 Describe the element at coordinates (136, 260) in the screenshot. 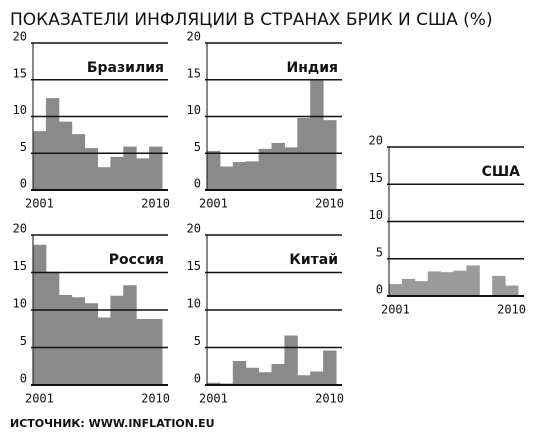

I see `panel-title: Россия` at that location.